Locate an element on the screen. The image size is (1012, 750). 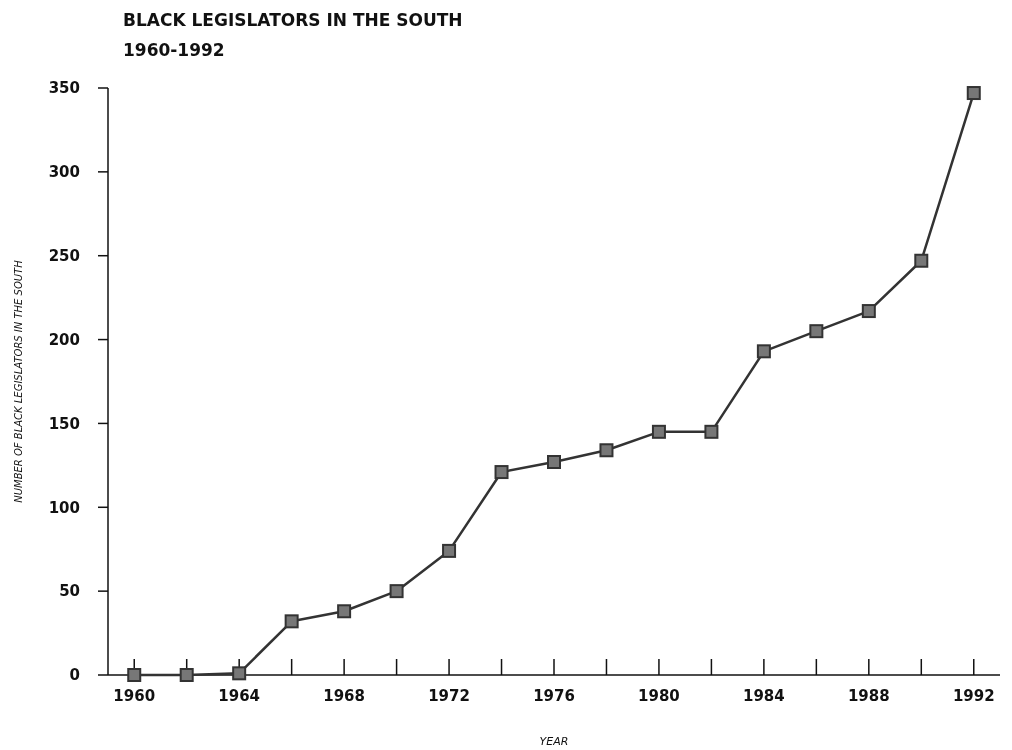
y-tick-label: 100 is located at coordinates (64, 507).